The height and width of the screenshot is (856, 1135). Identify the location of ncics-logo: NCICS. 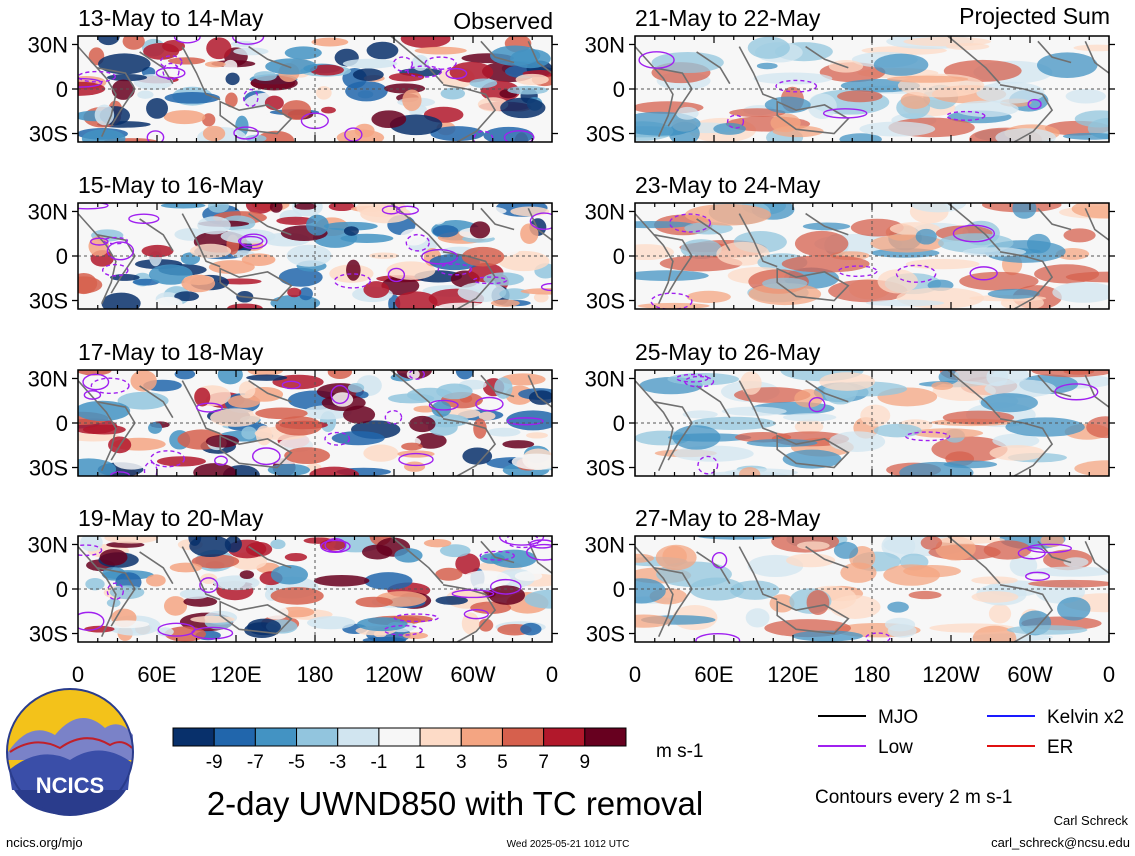
(70, 752).